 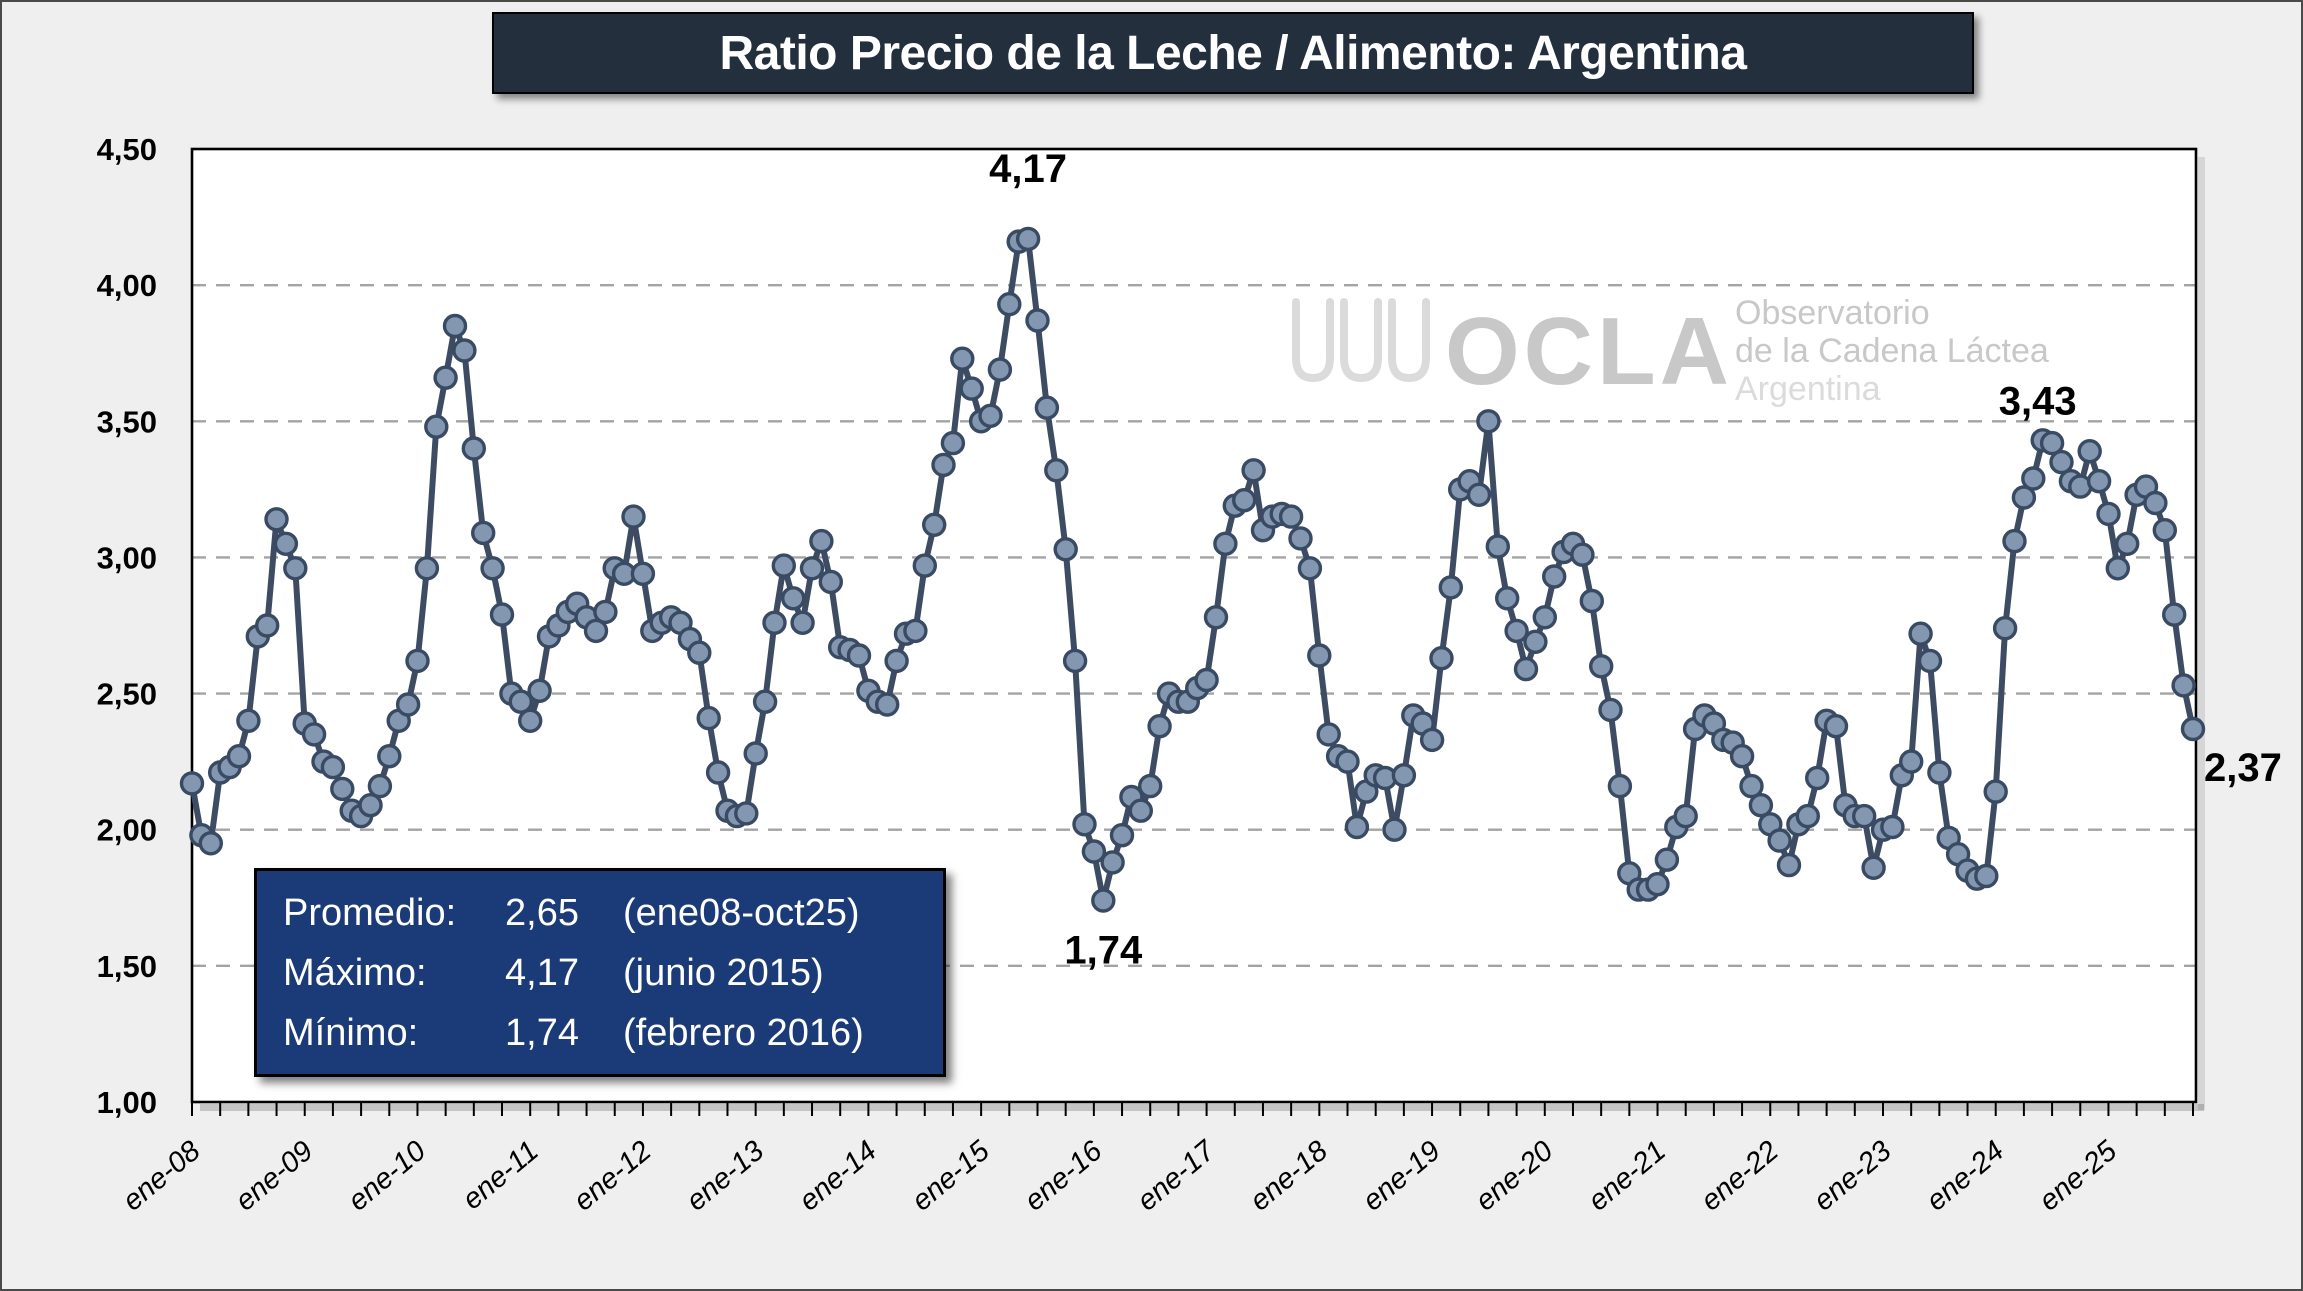 What do you see at coordinates (542, 1032) in the screenshot?
I see `stat-value: 1,74` at bounding box center [542, 1032].